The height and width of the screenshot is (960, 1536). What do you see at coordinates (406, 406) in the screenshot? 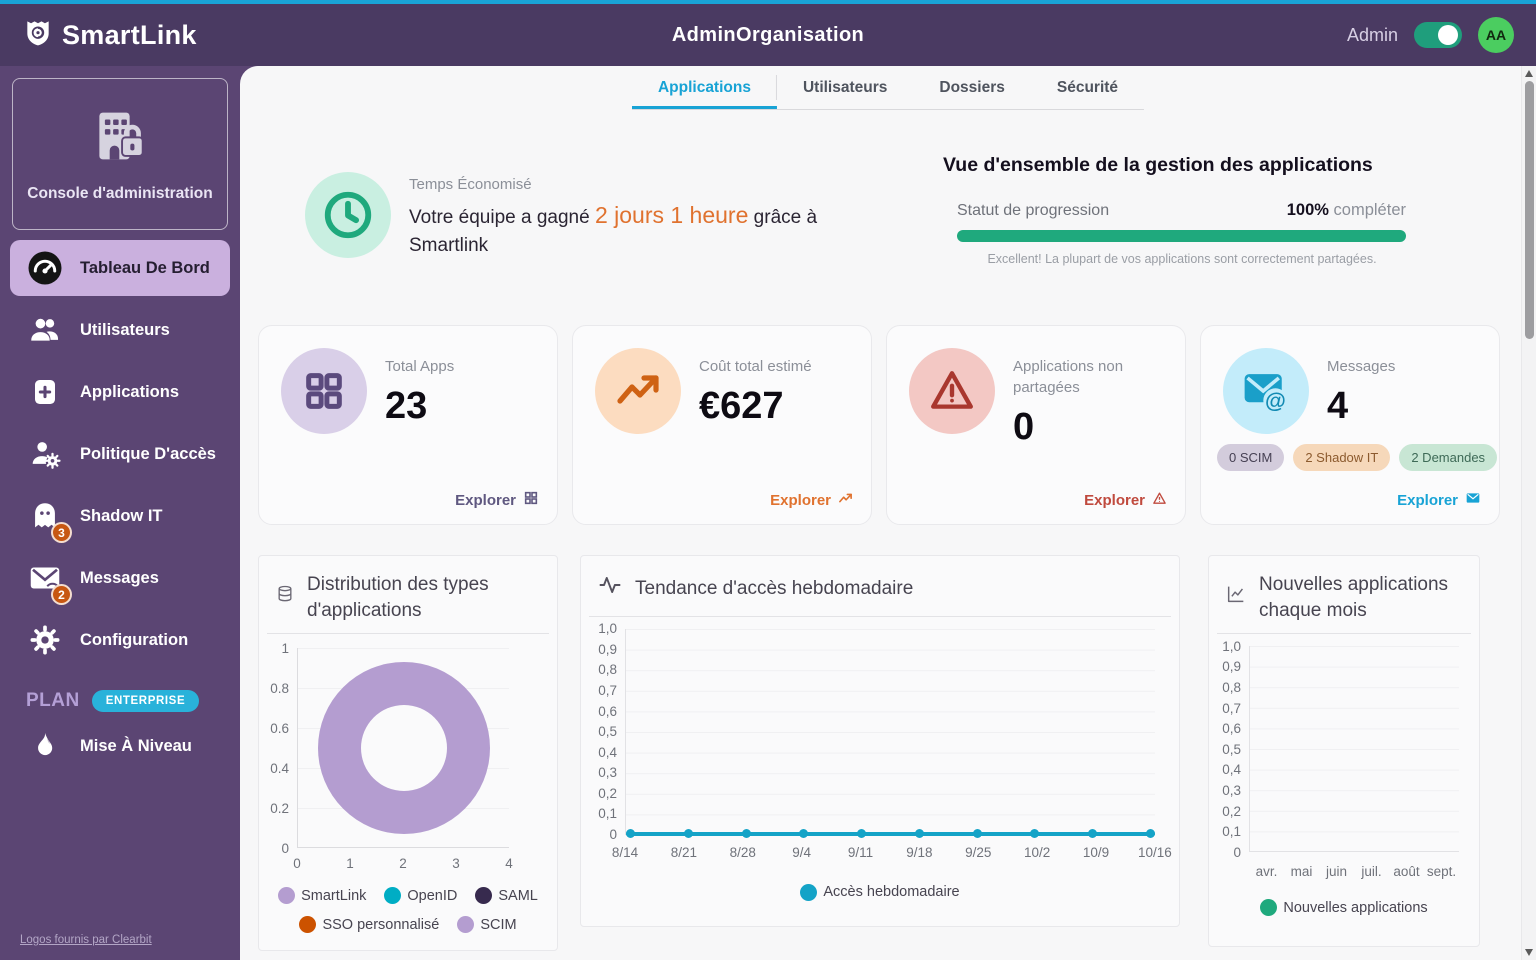
I see `card-value: 23` at bounding box center [406, 406].